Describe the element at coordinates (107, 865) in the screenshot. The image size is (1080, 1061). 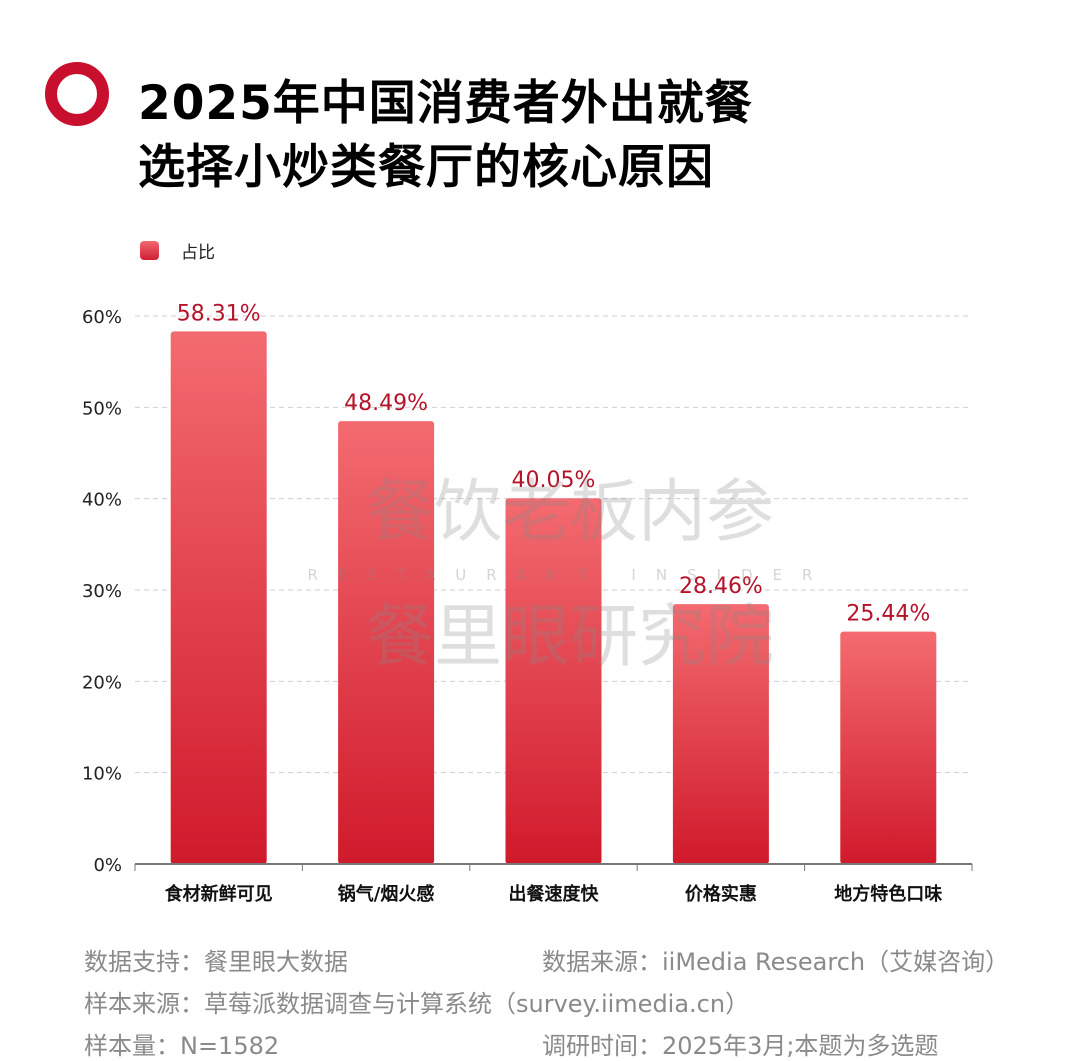
I see `y-tick-label: 0%` at that location.